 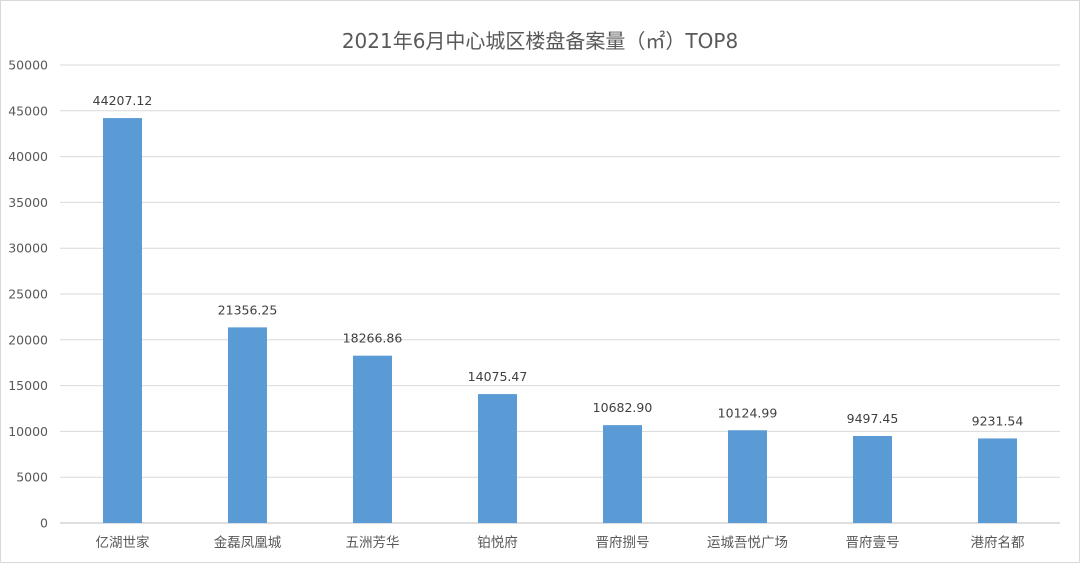 I want to click on category-label: 铂悦府, so click(x=497, y=543).